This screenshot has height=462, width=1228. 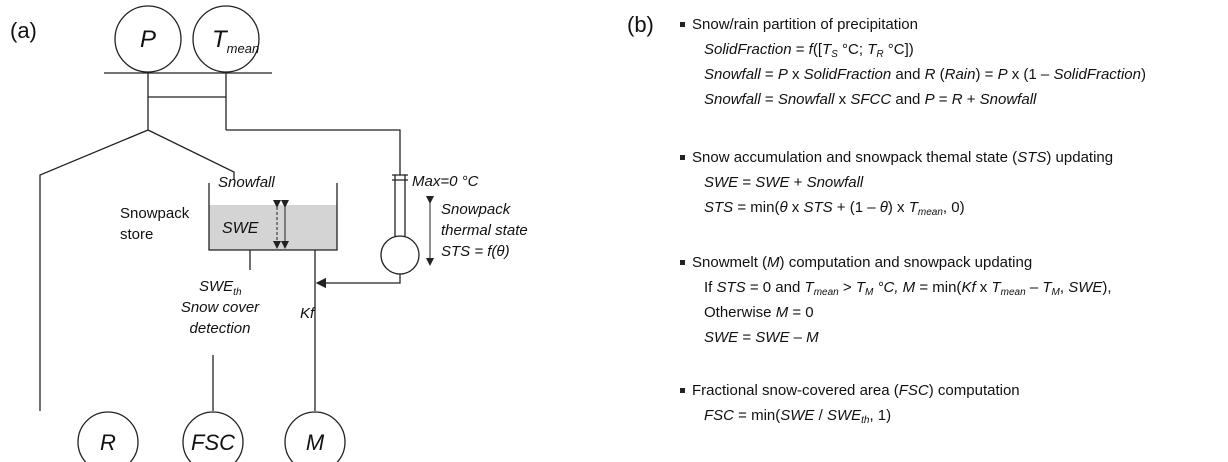 What do you see at coordinates (220, 307) in the screenshot?
I see `detection-label: Snow cover` at bounding box center [220, 307].